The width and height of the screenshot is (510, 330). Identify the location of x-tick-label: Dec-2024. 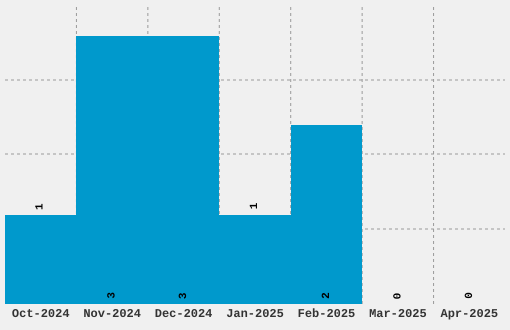
(183, 314).